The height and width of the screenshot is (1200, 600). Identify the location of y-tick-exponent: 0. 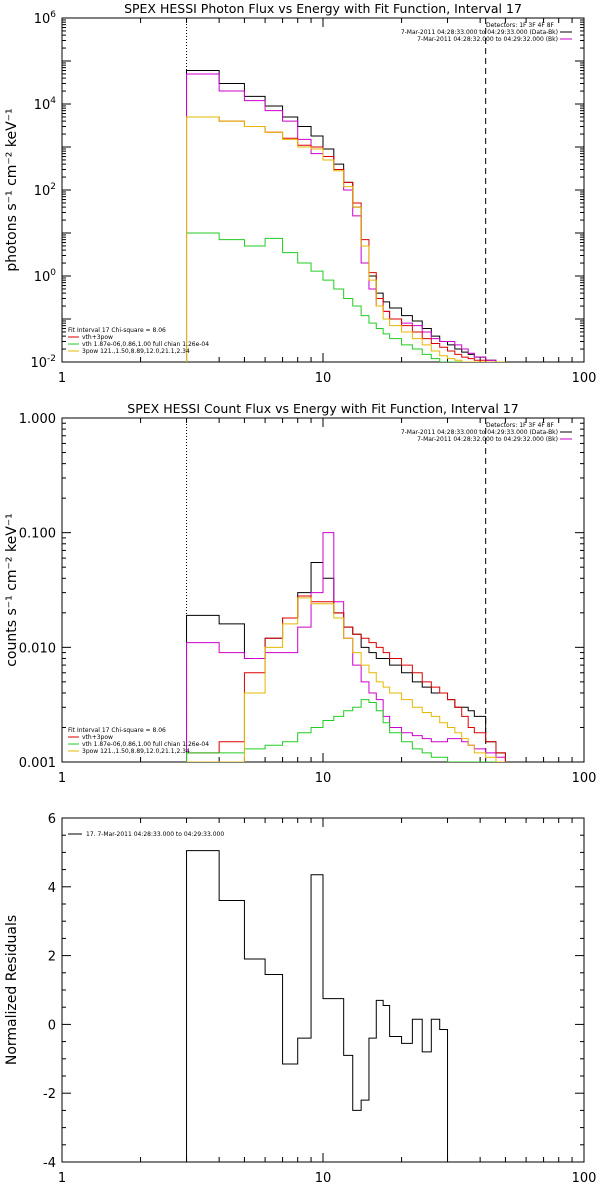
(53, 273).